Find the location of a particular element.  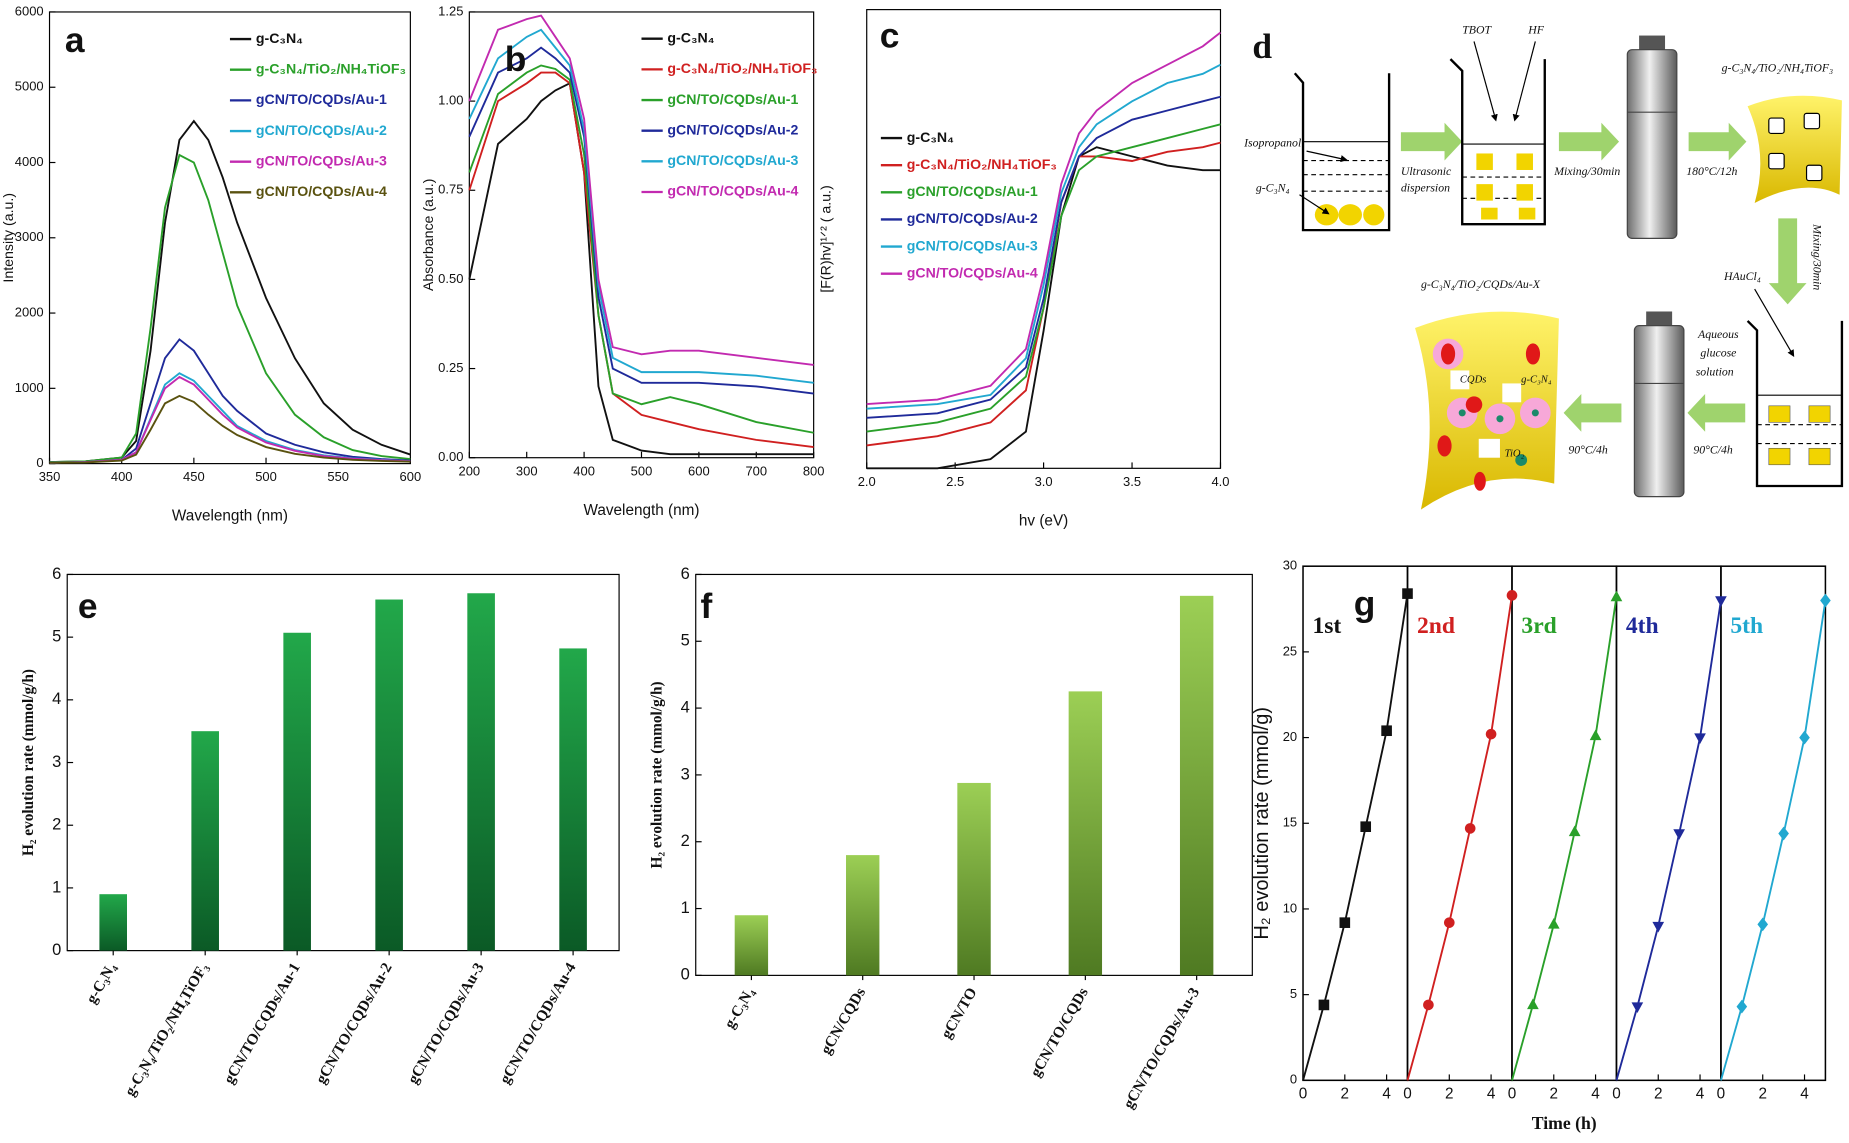

y-tick-label: 3000 is located at coordinates (29, 236).